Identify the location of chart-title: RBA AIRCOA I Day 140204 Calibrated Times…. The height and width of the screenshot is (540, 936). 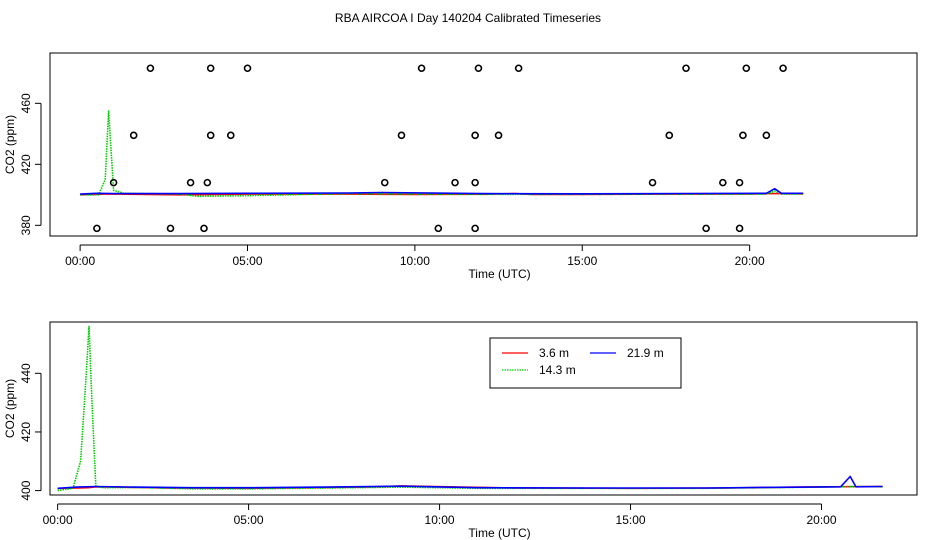
(468, 18).